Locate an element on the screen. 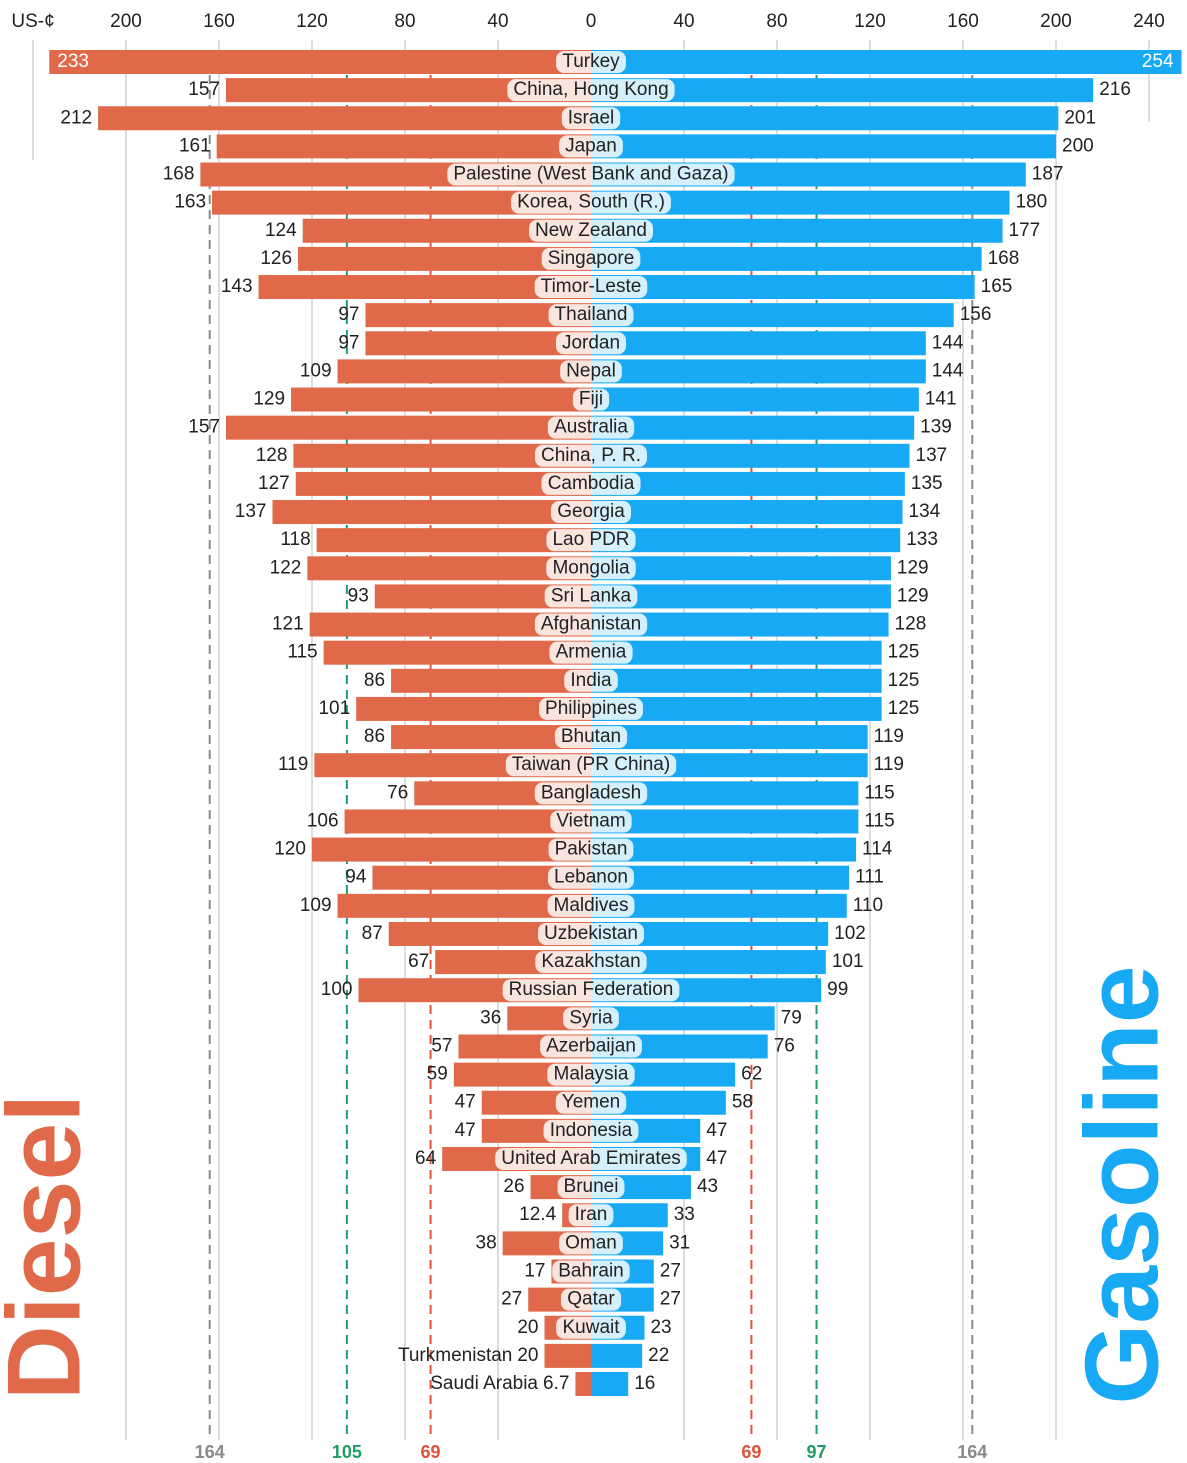 This screenshot has height=1463, width=1187. reference-label: 105 is located at coordinates (347, 1452).